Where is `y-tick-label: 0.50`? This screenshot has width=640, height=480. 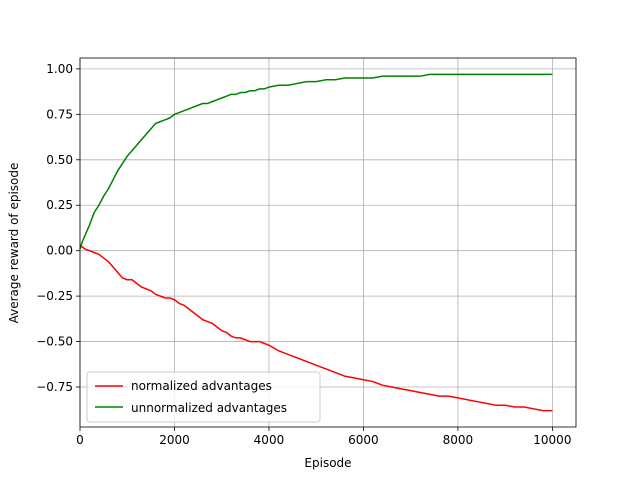 y-tick-label: 0.50 is located at coordinates (59, 160).